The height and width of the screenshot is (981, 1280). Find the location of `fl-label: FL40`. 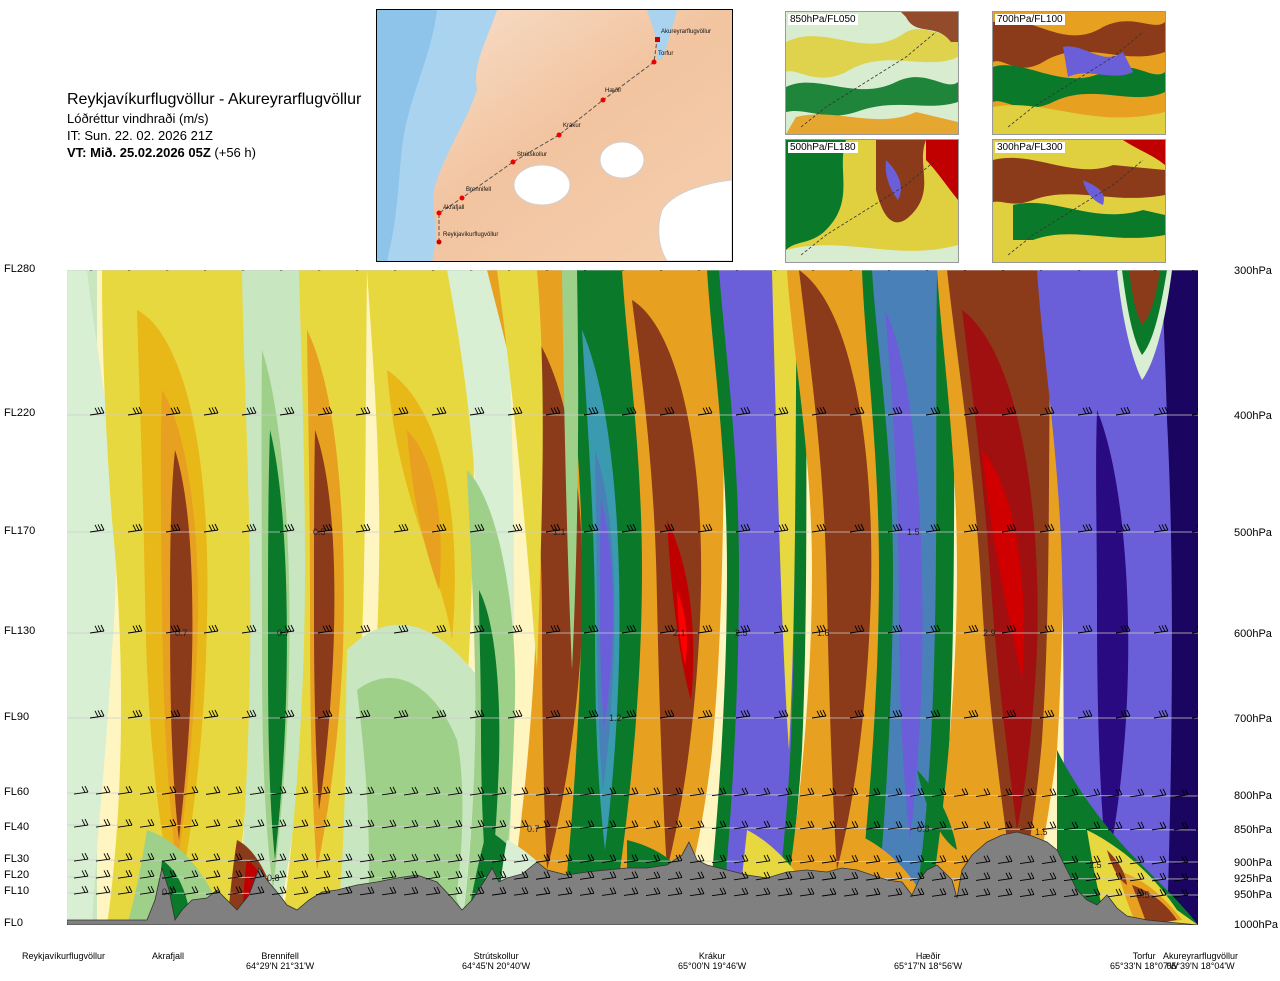

fl-label: FL40 is located at coordinates (17, 827).